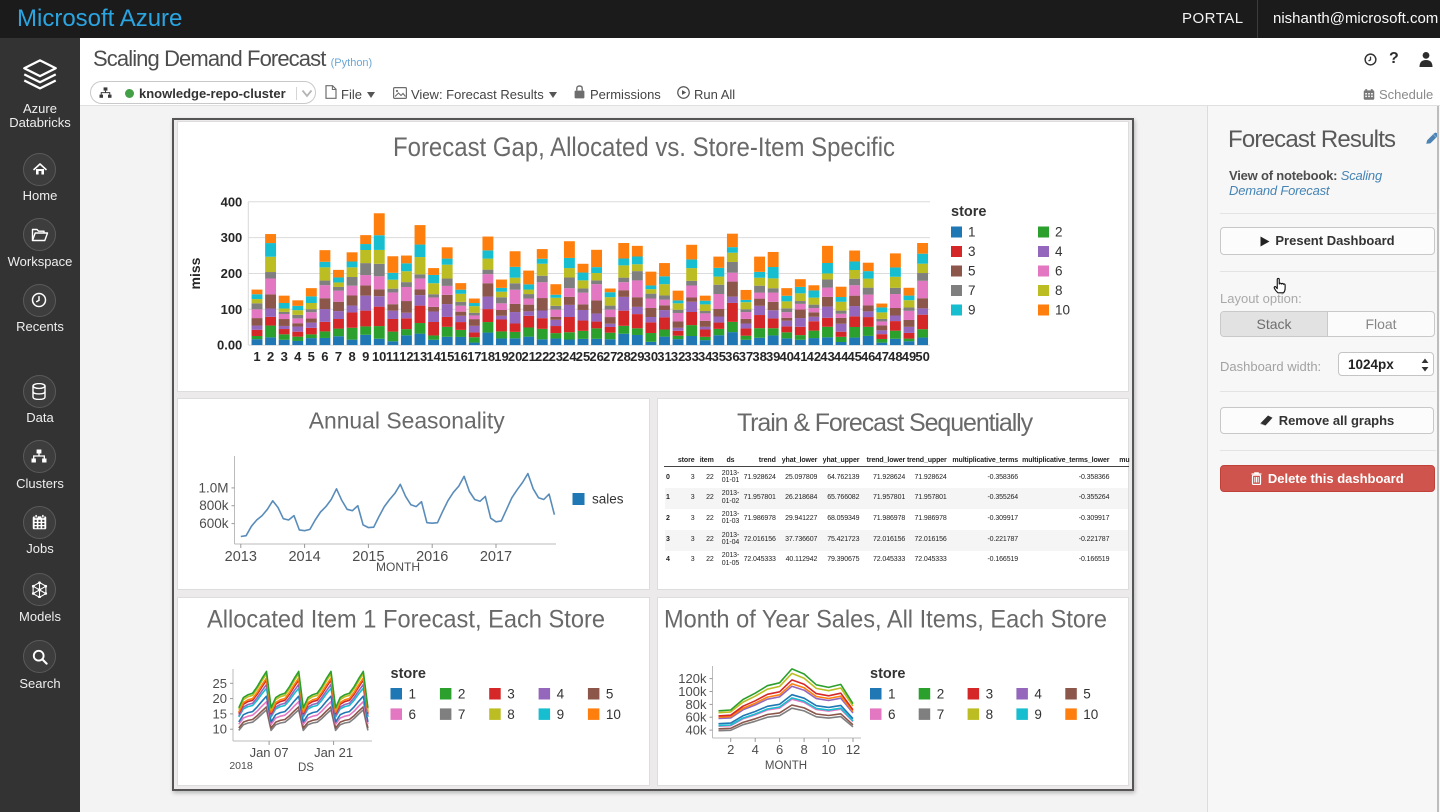  Describe the element at coordinates (556, 356) in the screenshot. I see `svg-text: 23` at that location.